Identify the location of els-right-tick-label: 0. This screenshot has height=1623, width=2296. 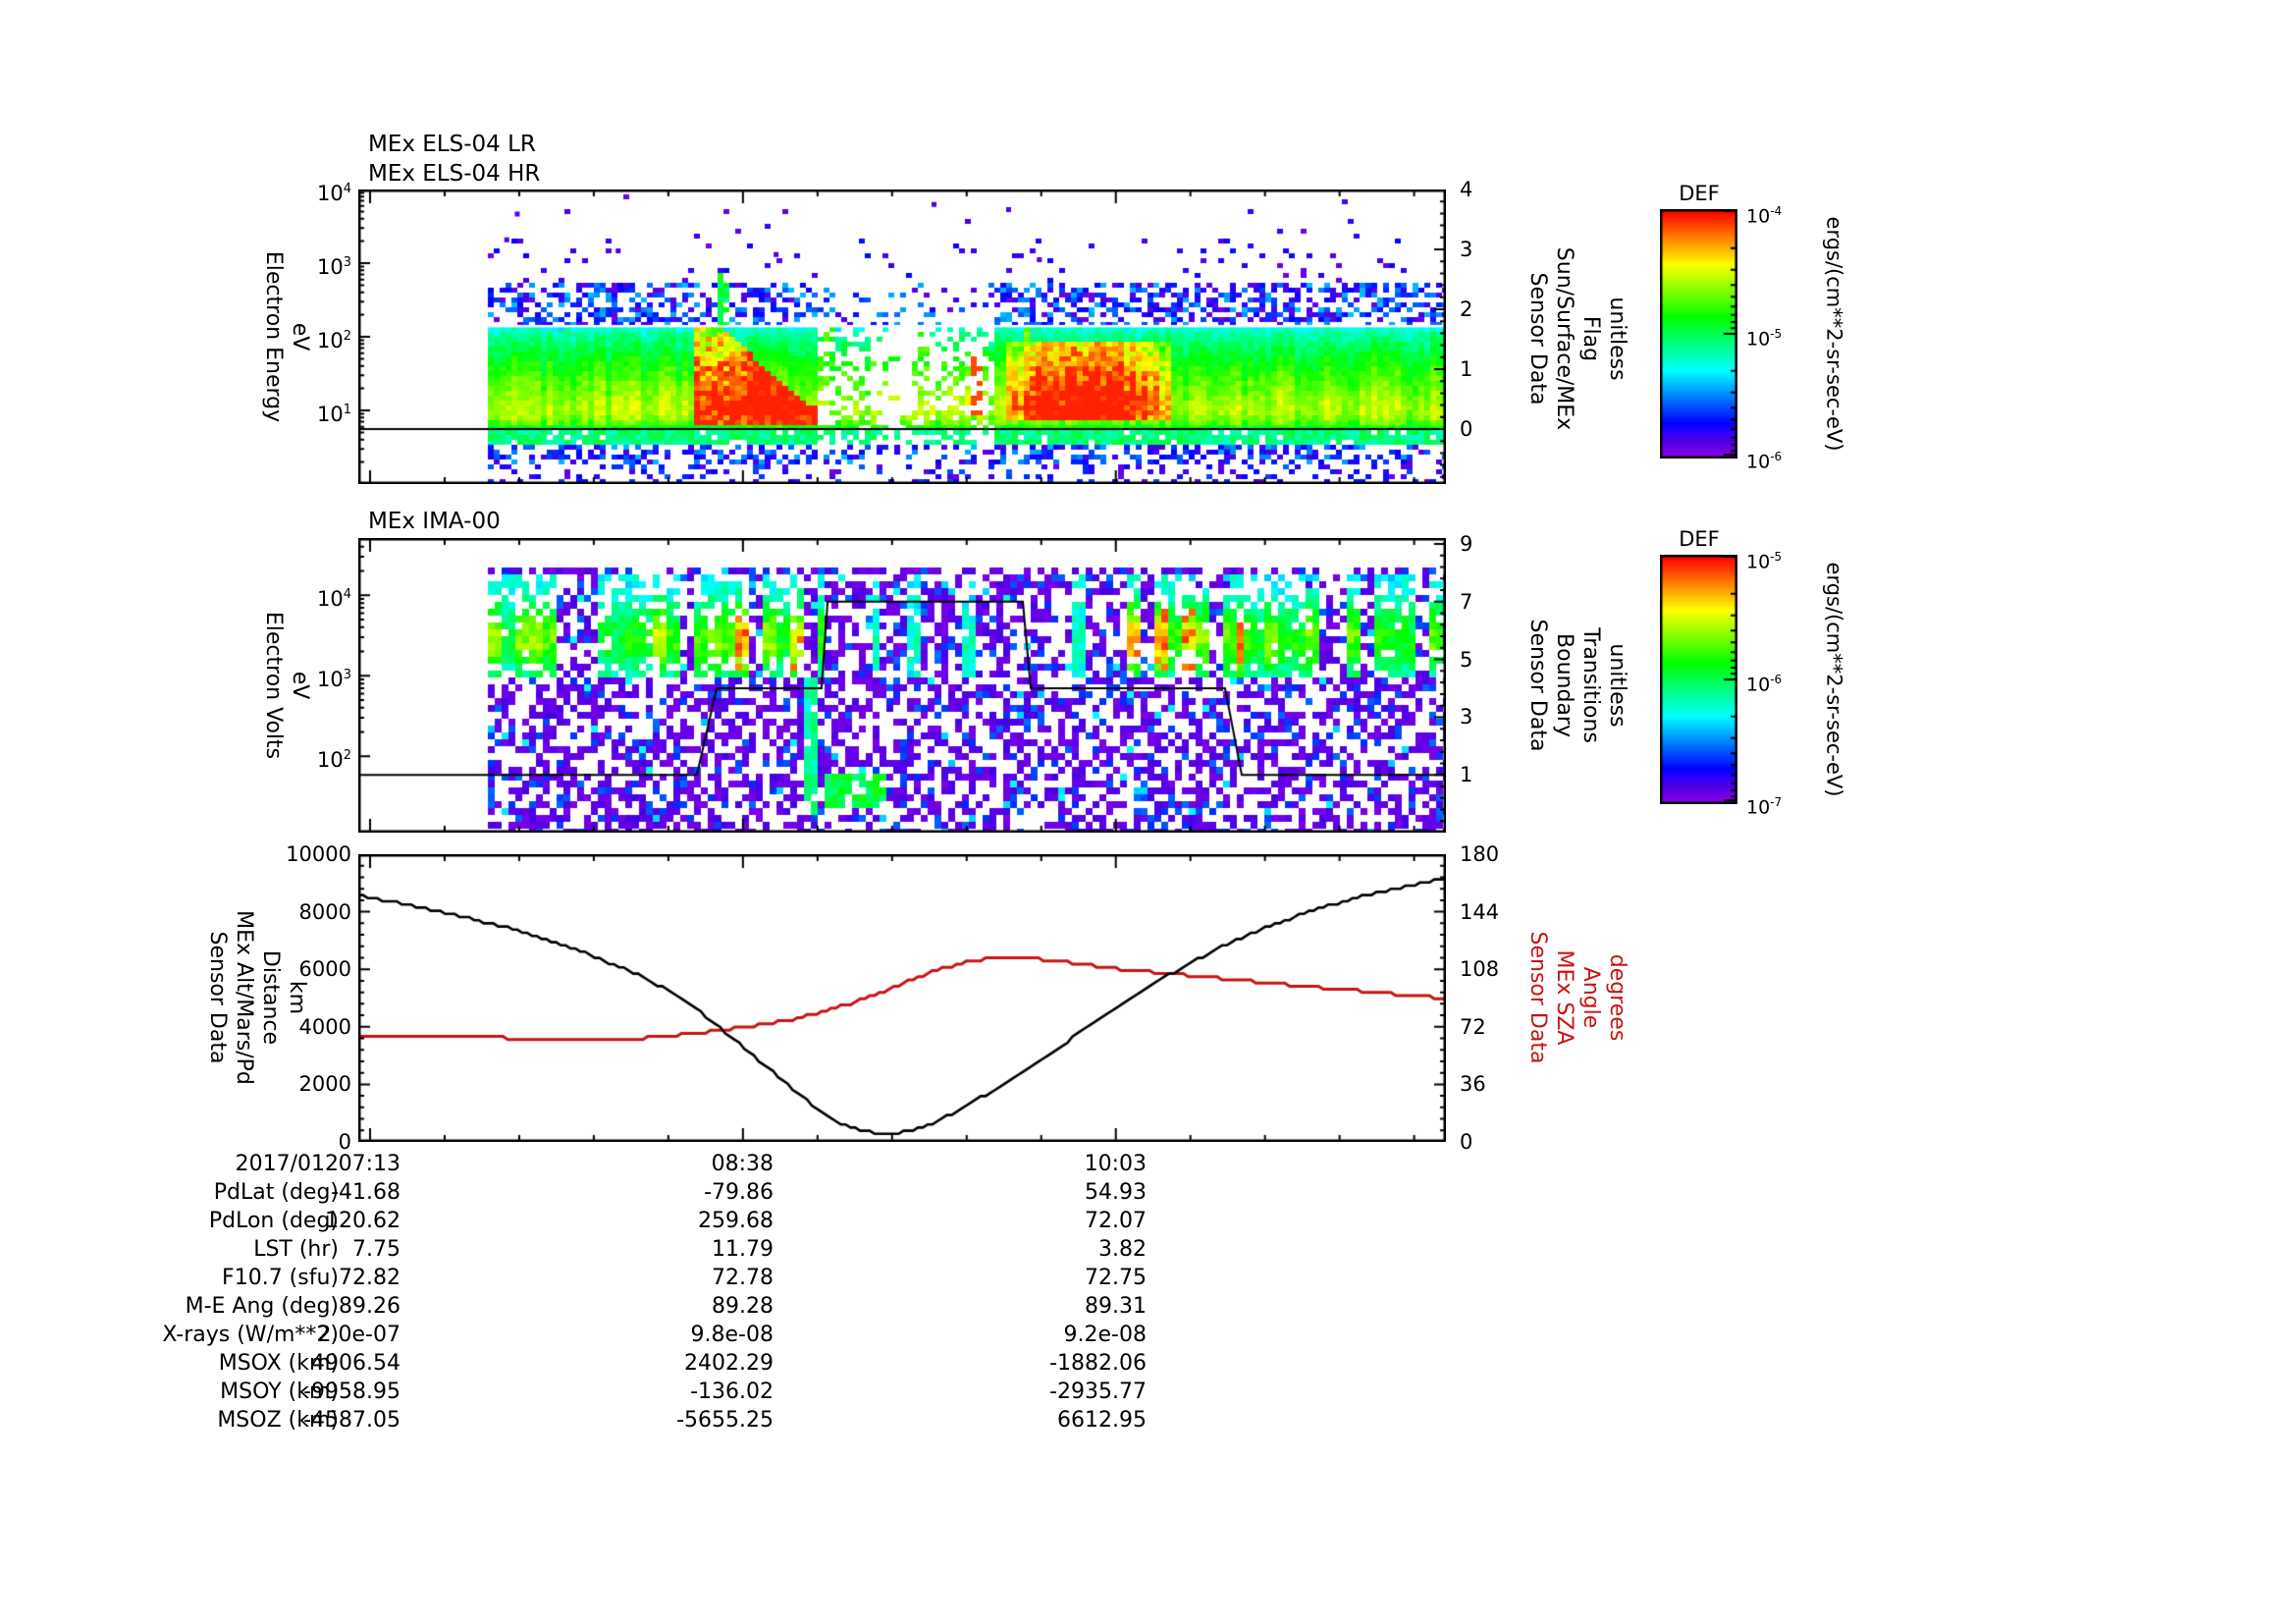
(1466, 429).